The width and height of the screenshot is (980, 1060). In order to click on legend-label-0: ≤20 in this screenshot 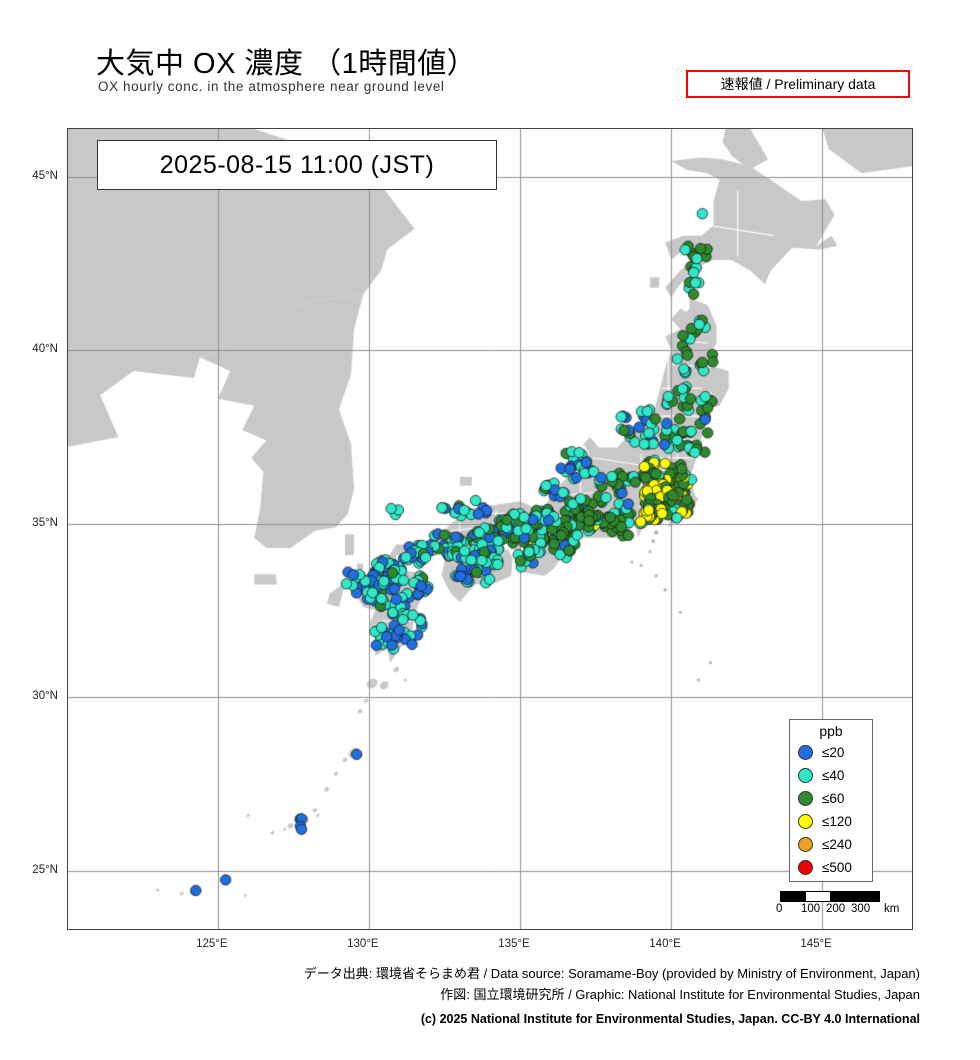, I will do `click(833, 752)`.